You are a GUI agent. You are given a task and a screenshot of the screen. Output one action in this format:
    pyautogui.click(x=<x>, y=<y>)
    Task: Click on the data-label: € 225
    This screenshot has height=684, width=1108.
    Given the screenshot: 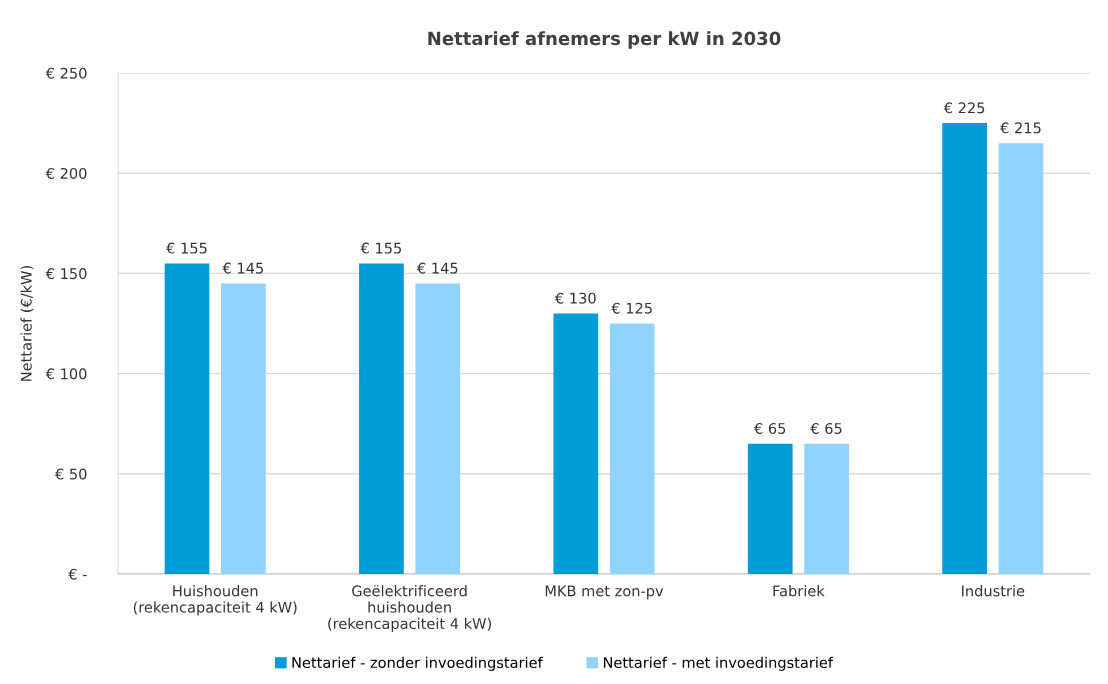 What is the action you would take?
    pyautogui.click(x=964, y=108)
    